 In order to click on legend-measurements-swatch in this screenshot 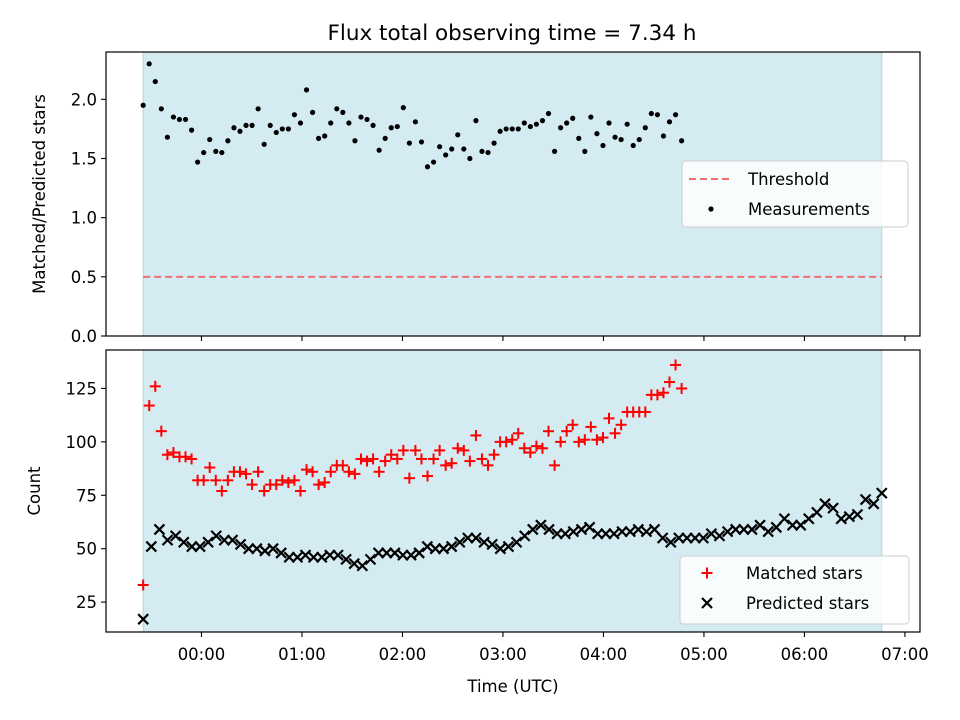, I will do `click(711, 209)`.